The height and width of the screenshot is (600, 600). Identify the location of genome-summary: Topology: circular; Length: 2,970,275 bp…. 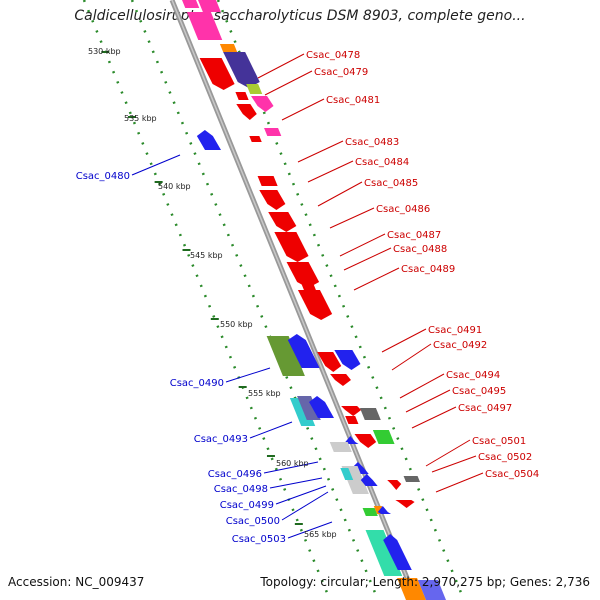
(425, 582).